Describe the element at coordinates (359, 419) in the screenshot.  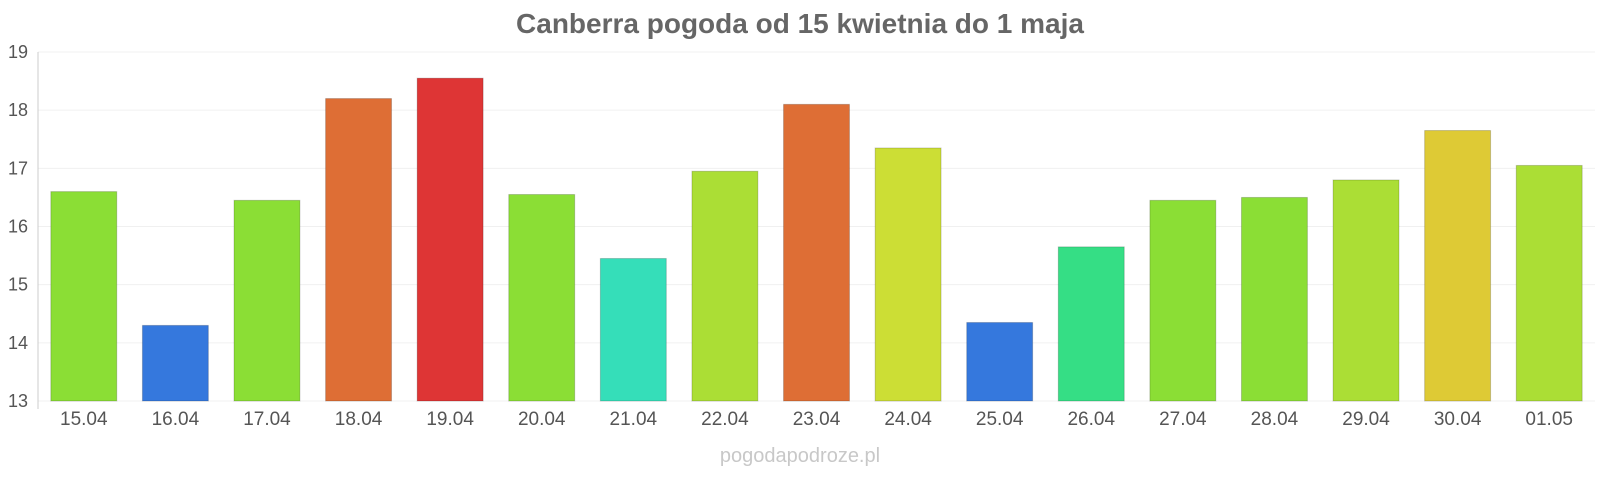
I see `x-tick-label: 18.04` at that location.